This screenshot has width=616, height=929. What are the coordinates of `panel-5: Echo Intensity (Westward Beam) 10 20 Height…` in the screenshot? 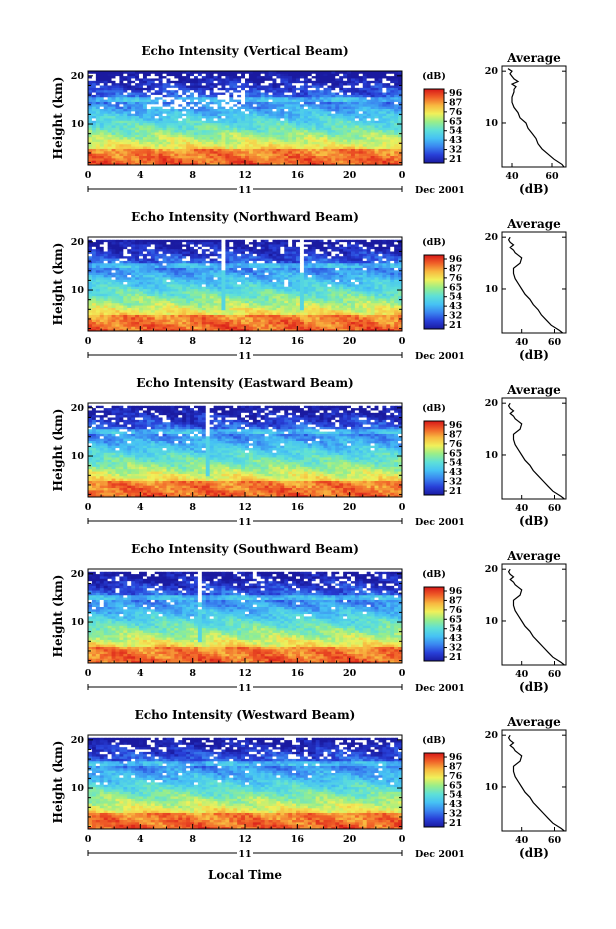 It's located at (309, 784).